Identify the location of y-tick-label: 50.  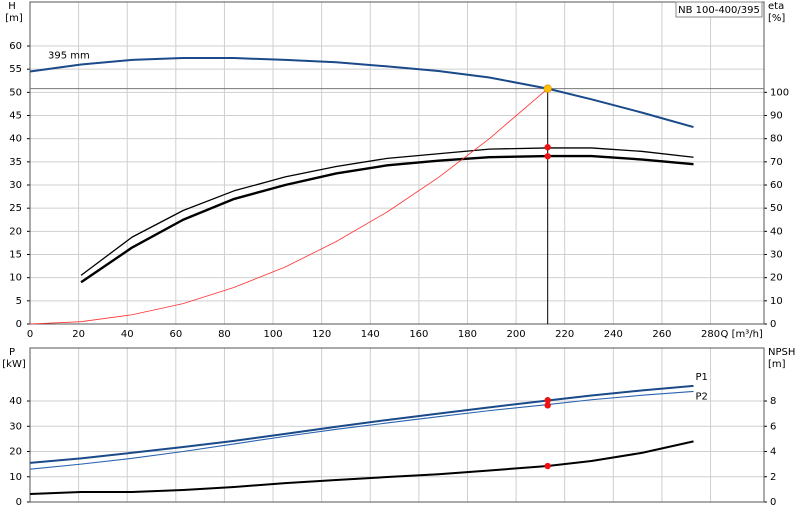
(15, 92).